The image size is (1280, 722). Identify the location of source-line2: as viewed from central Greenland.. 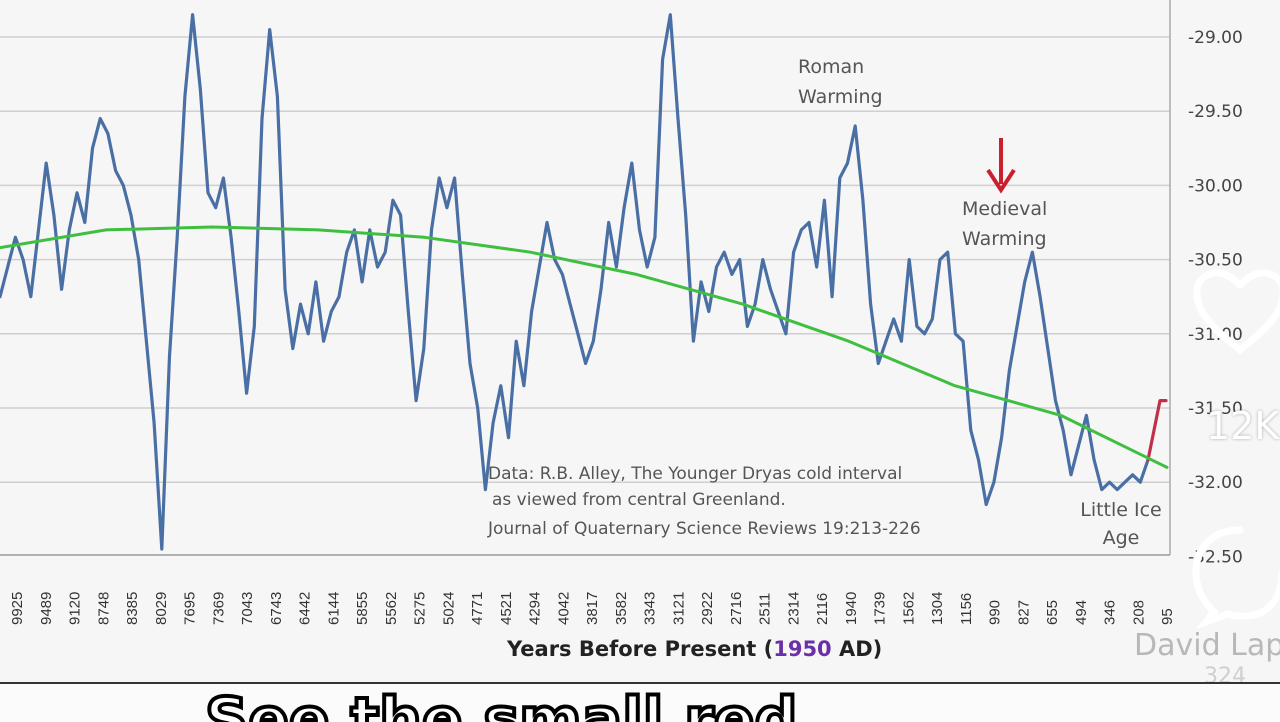
(639, 500).